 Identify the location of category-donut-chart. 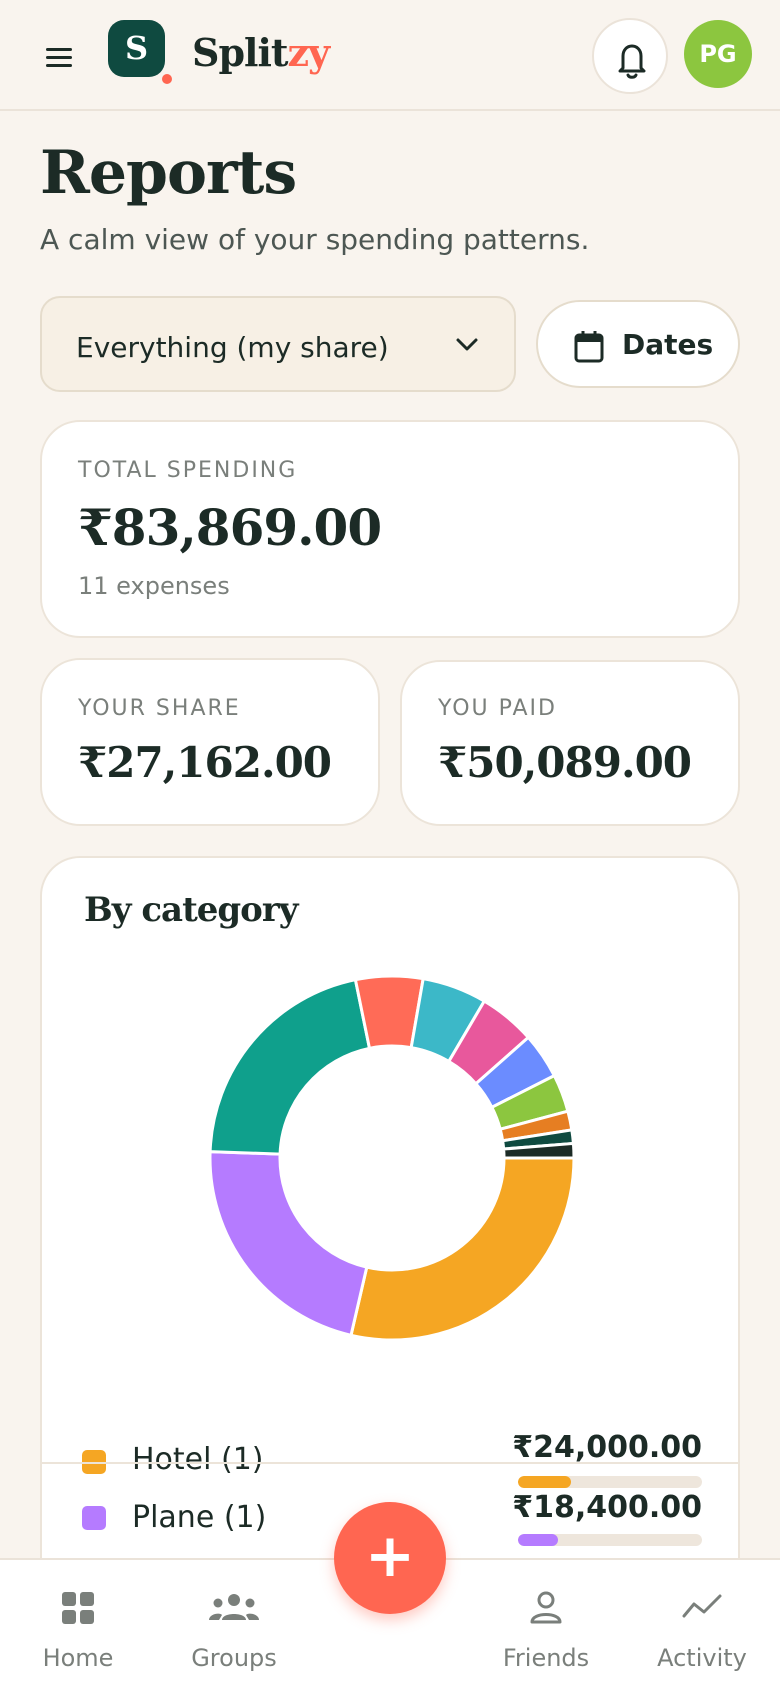
(392, 1158).